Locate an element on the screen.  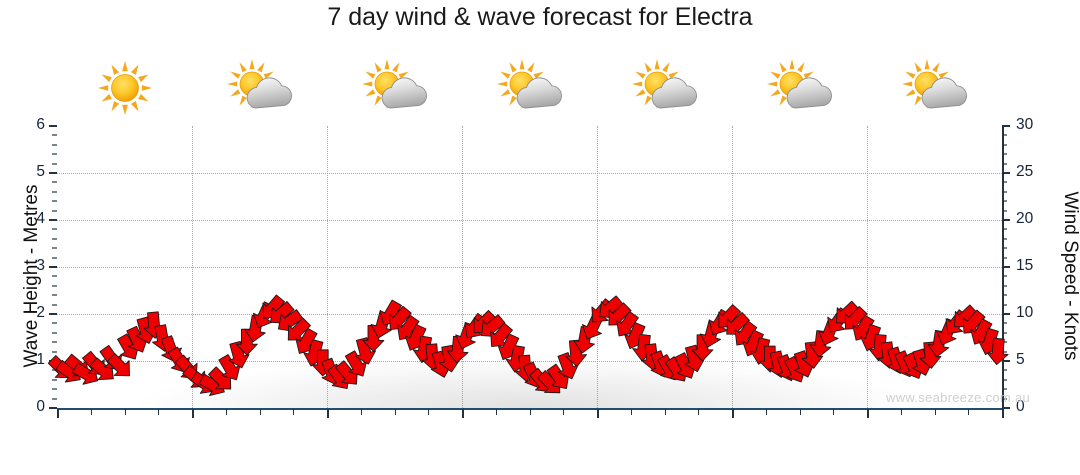
day-header-wednesday is located at coordinates (125, 79).